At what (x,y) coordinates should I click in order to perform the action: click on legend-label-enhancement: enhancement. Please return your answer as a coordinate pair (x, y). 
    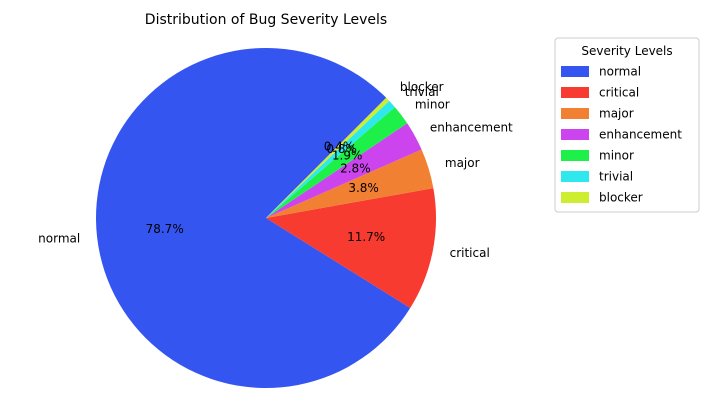
    Looking at the image, I should click on (640, 135).